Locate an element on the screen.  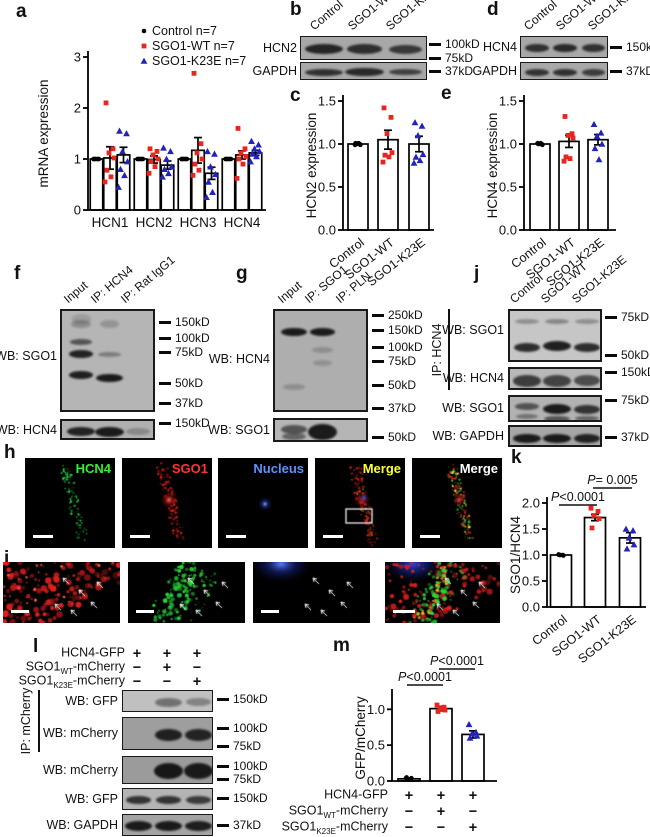
condition-sub: K23E is located at coordinates (326, 831).